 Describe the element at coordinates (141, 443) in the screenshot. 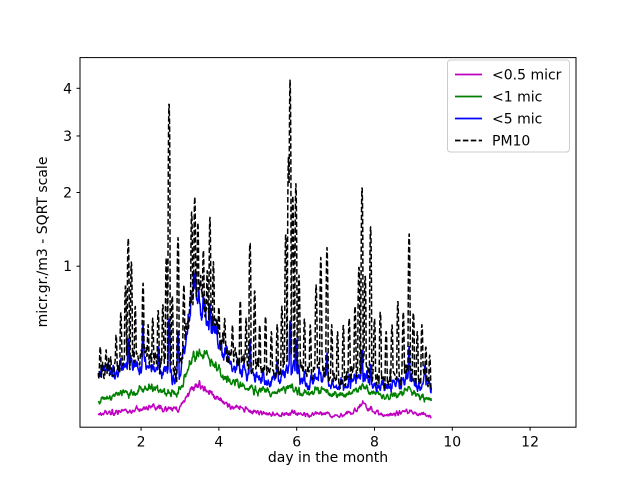

I see `x-tick-label: 2` at that location.